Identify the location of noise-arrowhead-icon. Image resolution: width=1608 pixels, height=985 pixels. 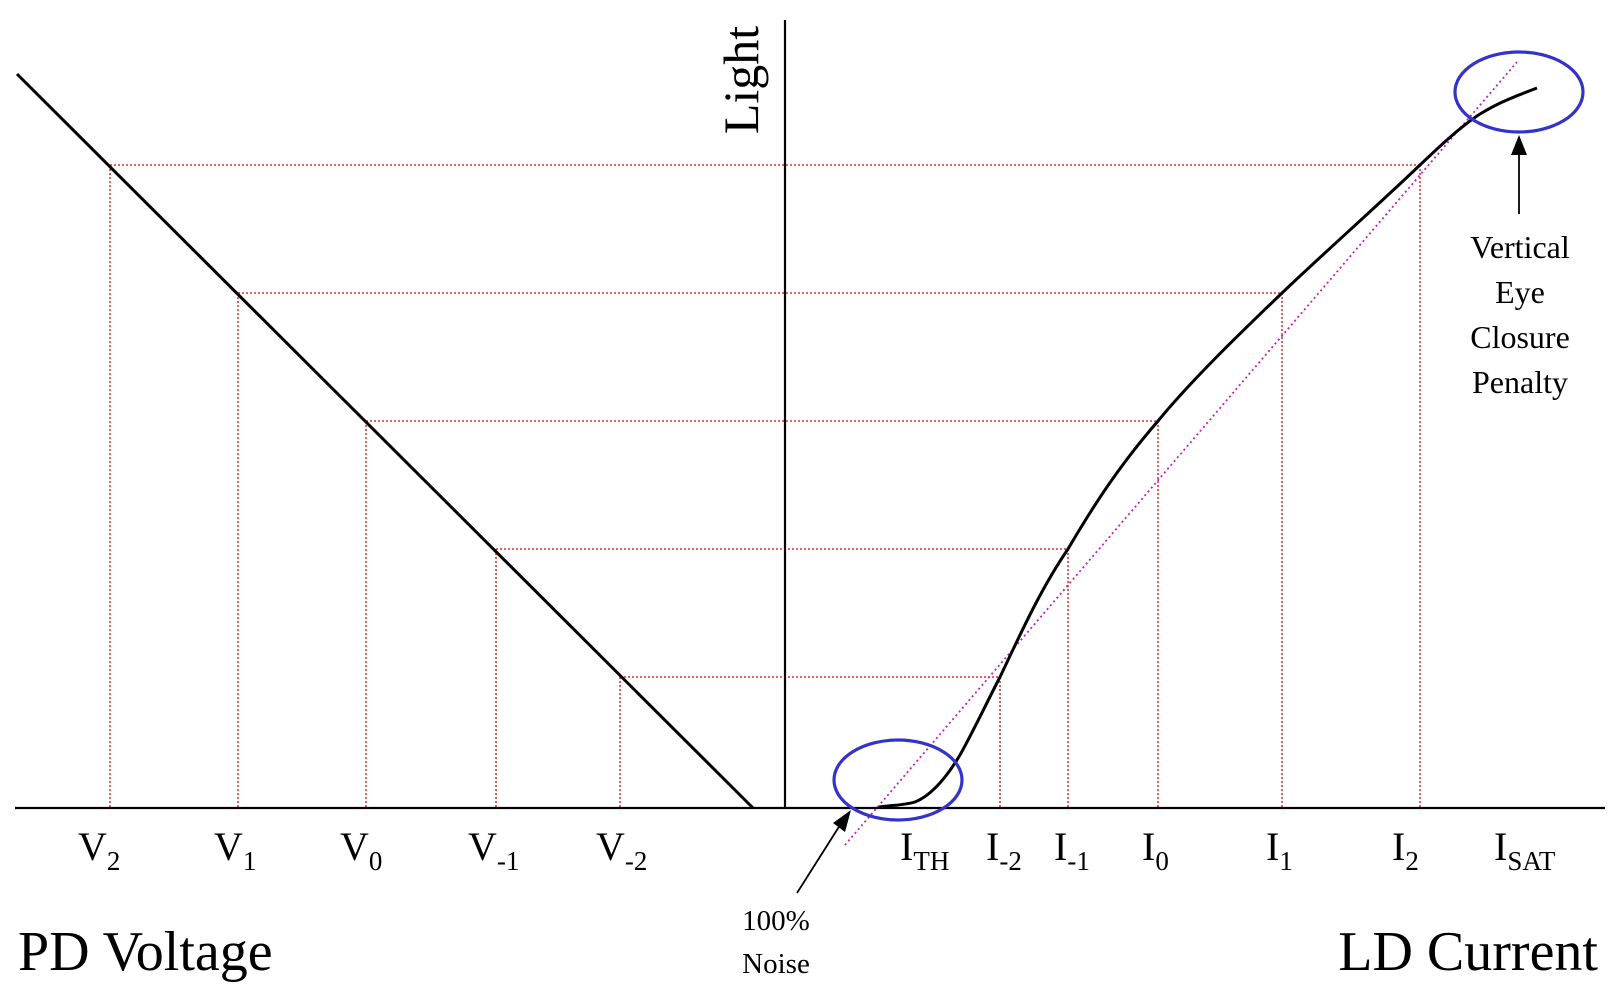
(842, 821).